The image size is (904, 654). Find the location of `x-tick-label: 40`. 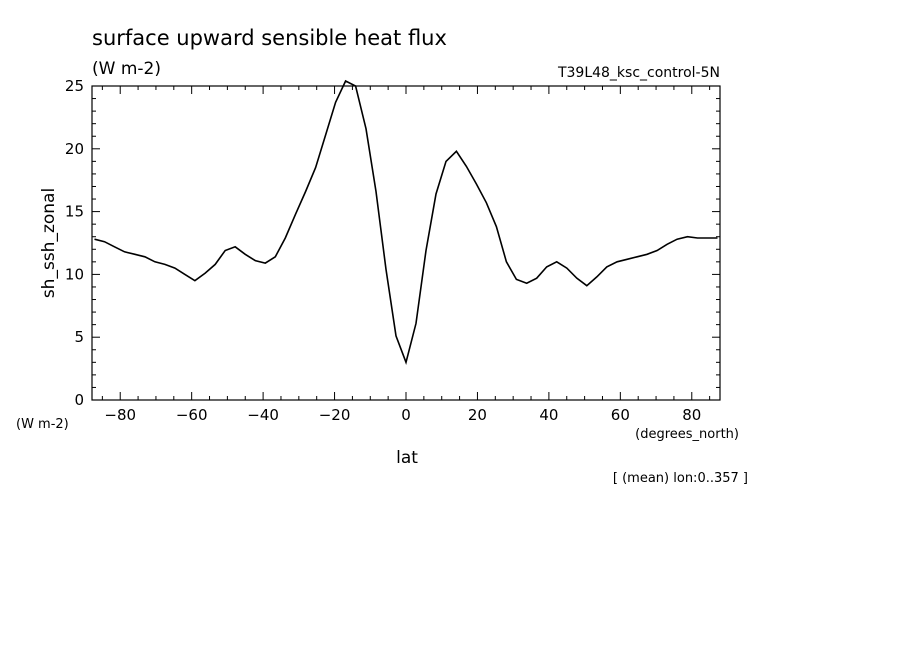

x-tick-label: 40 is located at coordinates (548, 415).